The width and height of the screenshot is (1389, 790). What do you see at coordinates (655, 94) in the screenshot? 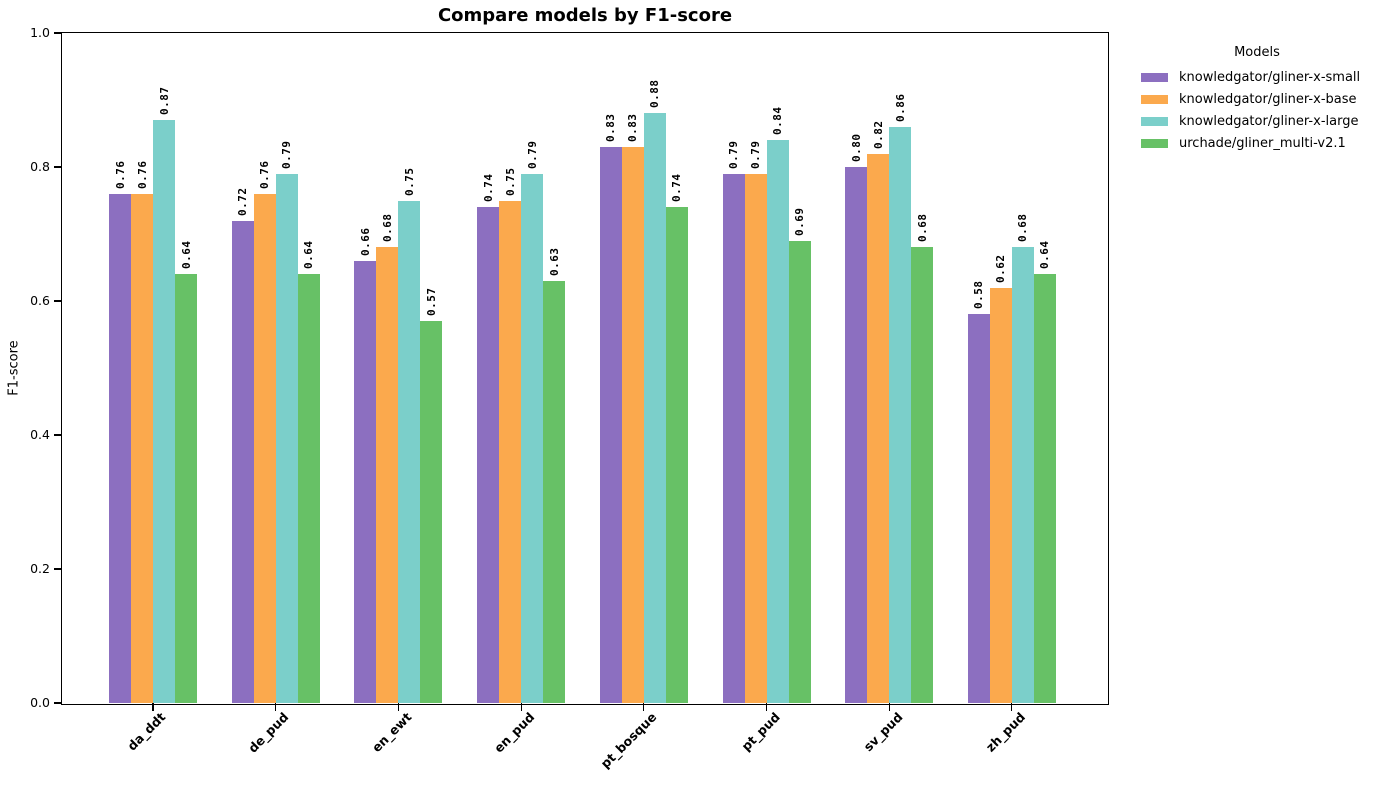
I see `bar-value-label: 0.88` at bounding box center [655, 94].